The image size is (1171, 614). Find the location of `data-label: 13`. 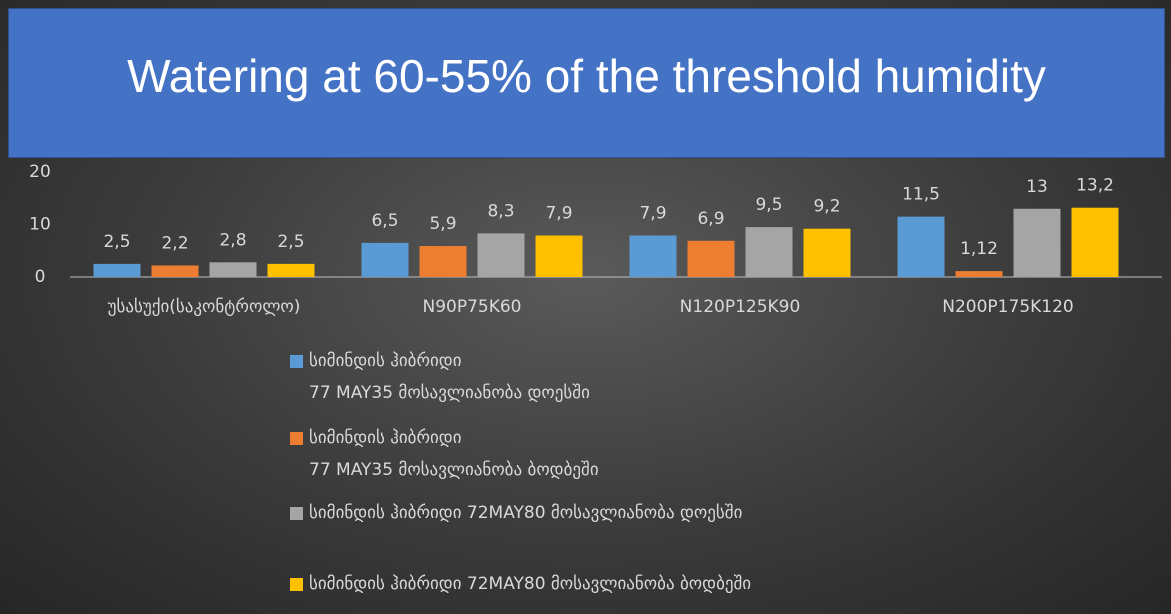

data-label: 13 is located at coordinates (1037, 187).